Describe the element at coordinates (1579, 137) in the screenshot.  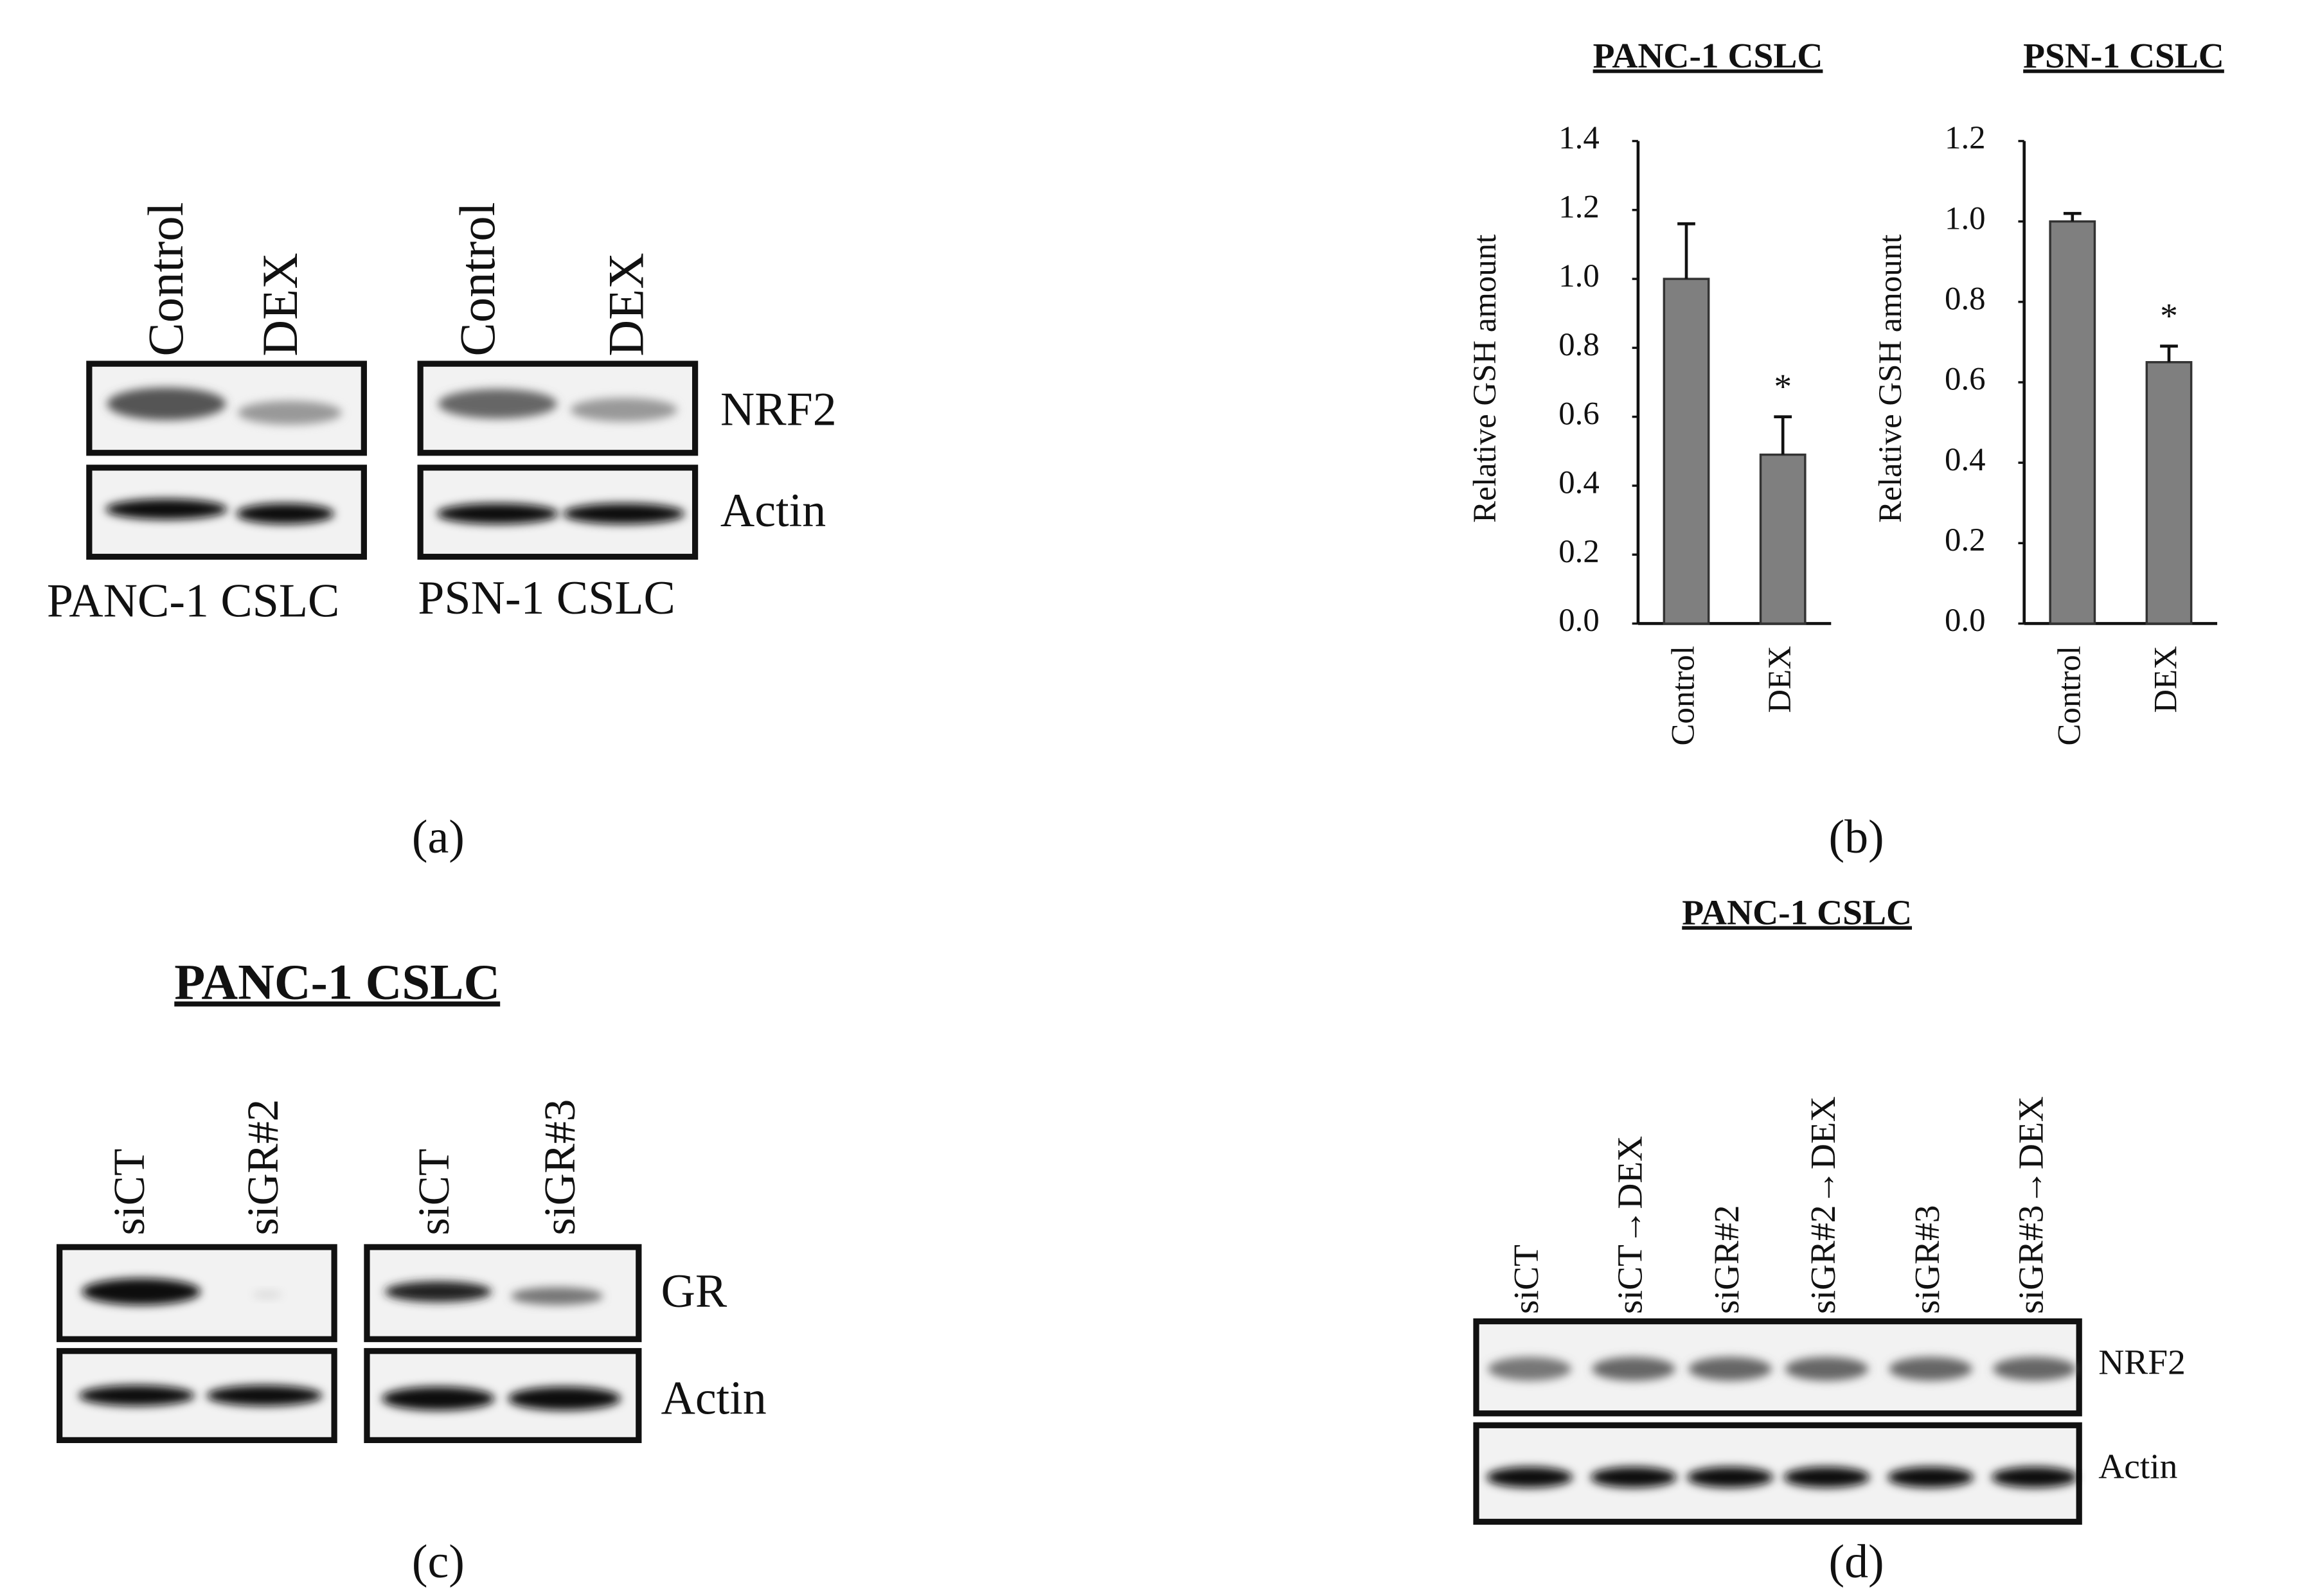
I see `y-tick-label: 1.4` at that location.